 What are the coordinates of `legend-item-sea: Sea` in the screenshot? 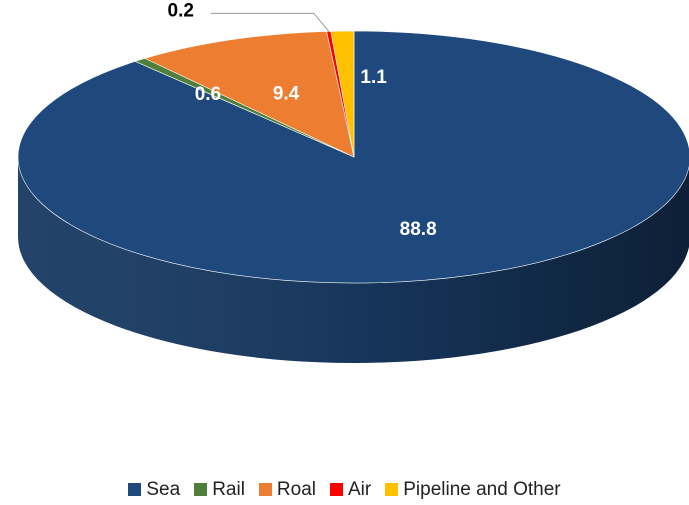 It's located at (154, 489).